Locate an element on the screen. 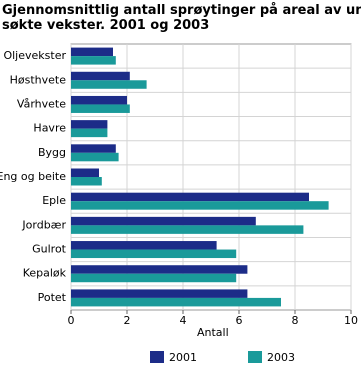  x-tick-label: 0 is located at coordinates (71, 320).